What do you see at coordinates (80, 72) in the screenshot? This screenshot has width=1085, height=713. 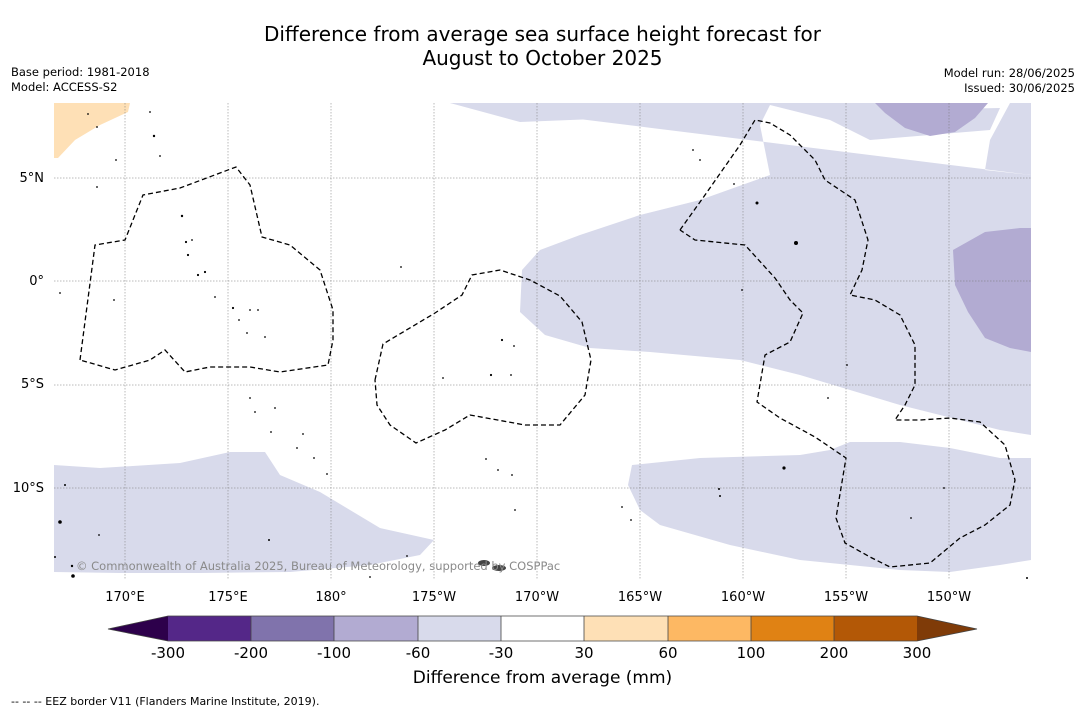 I see `base-period: Base period: 1981-2018` at bounding box center [80, 72].